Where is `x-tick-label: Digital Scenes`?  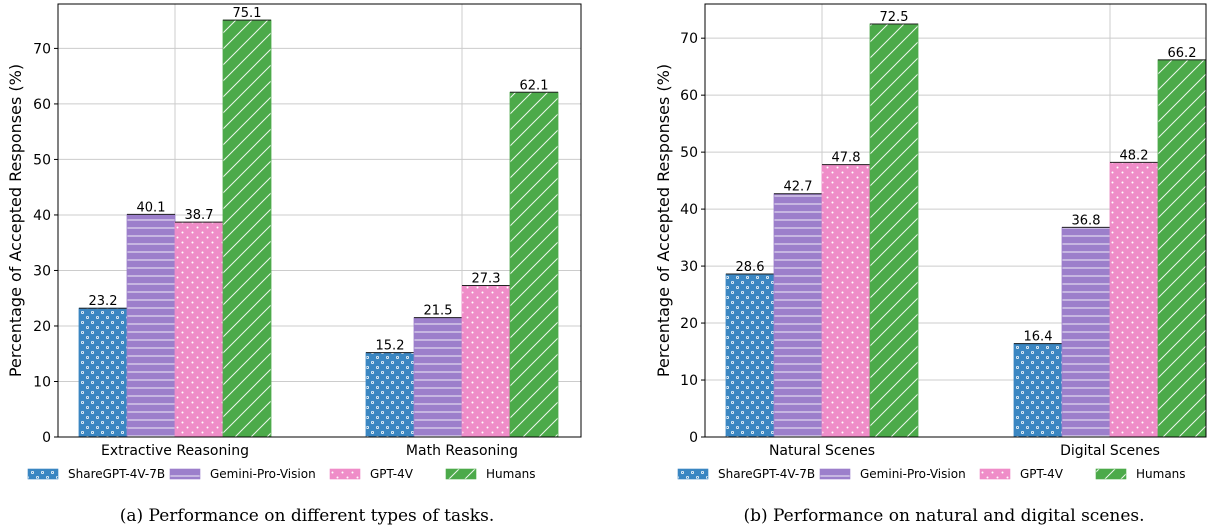
x-tick-label: Digital Scenes is located at coordinates (1110, 451).